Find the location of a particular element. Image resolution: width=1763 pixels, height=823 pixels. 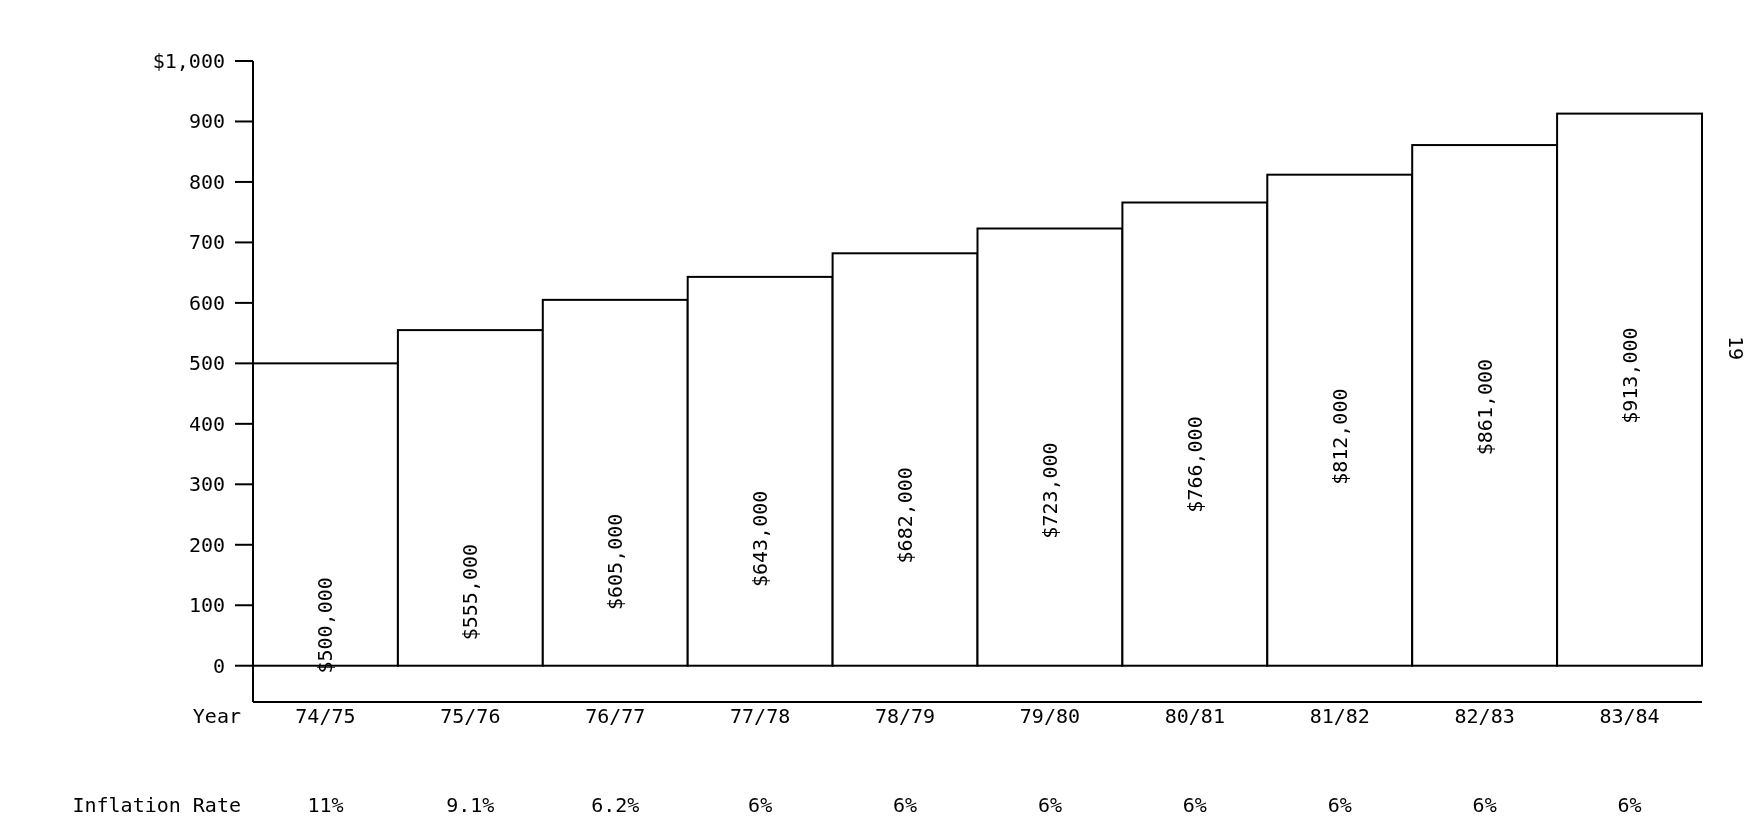

text: 6.2% is located at coordinates (615, 805).